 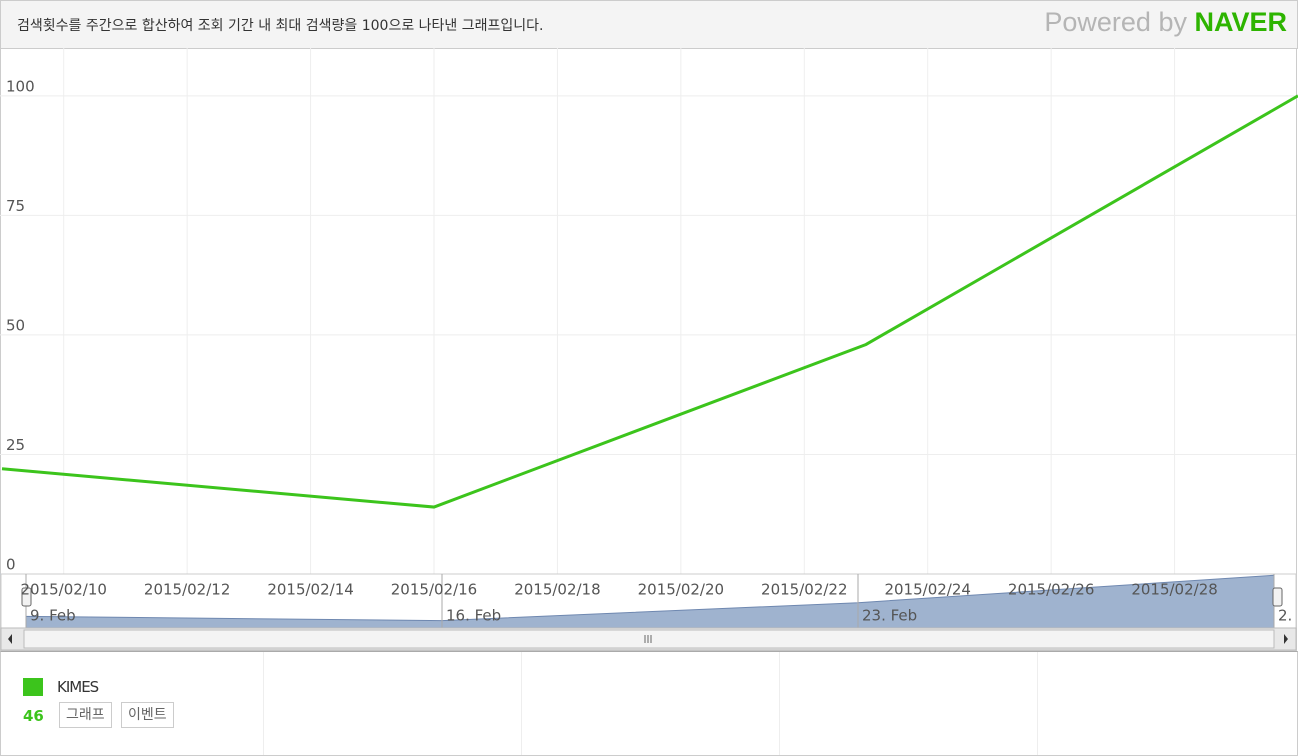 I want to click on navigator-label: 9. Feb, so click(x=53, y=616).